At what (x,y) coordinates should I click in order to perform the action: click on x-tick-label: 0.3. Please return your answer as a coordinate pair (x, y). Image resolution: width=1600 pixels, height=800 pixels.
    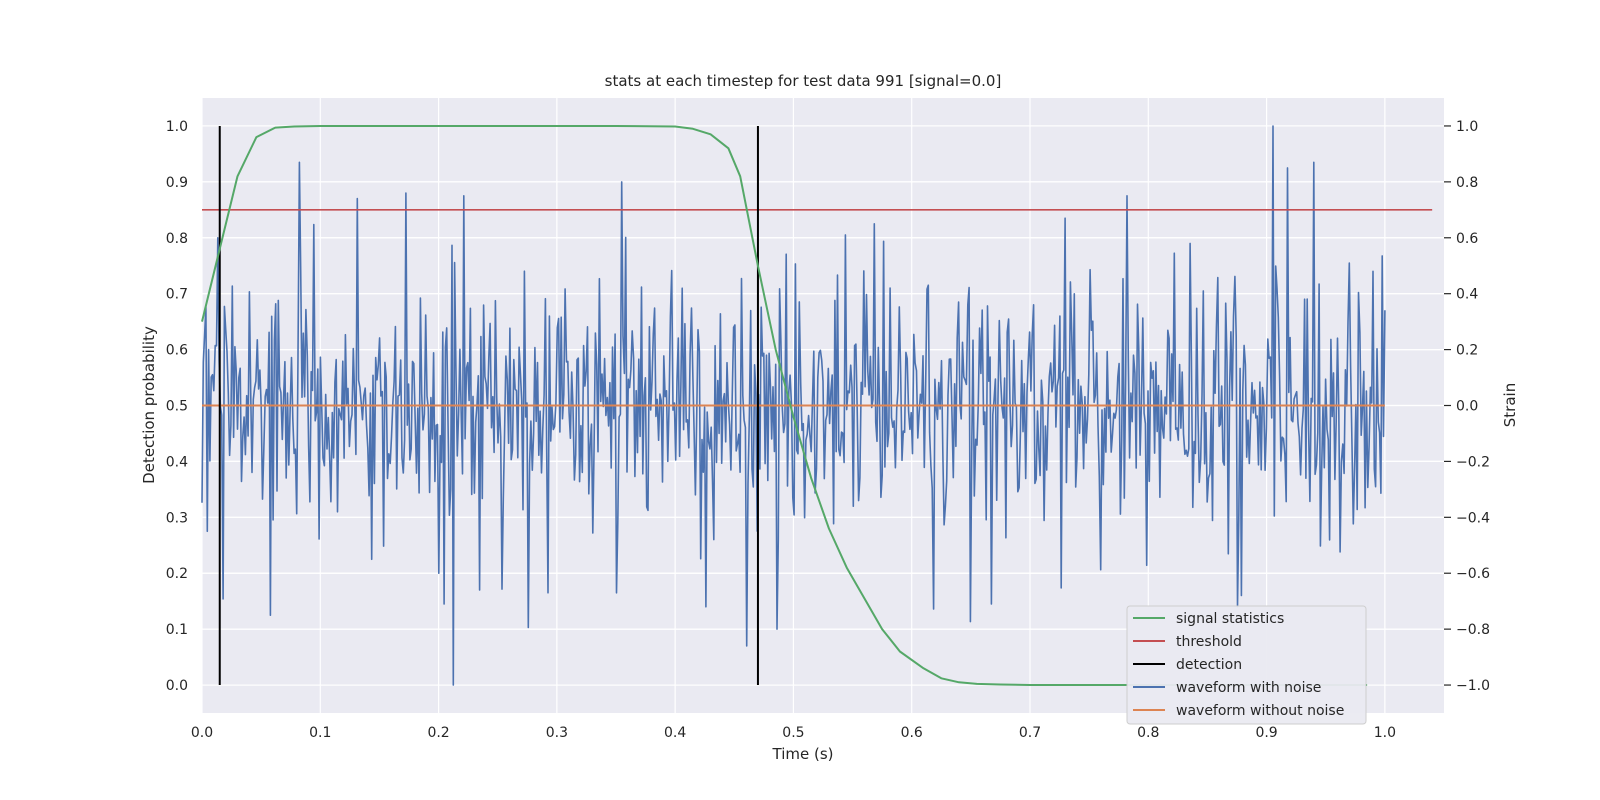
    Looking at the image, I should click on (557, 733).